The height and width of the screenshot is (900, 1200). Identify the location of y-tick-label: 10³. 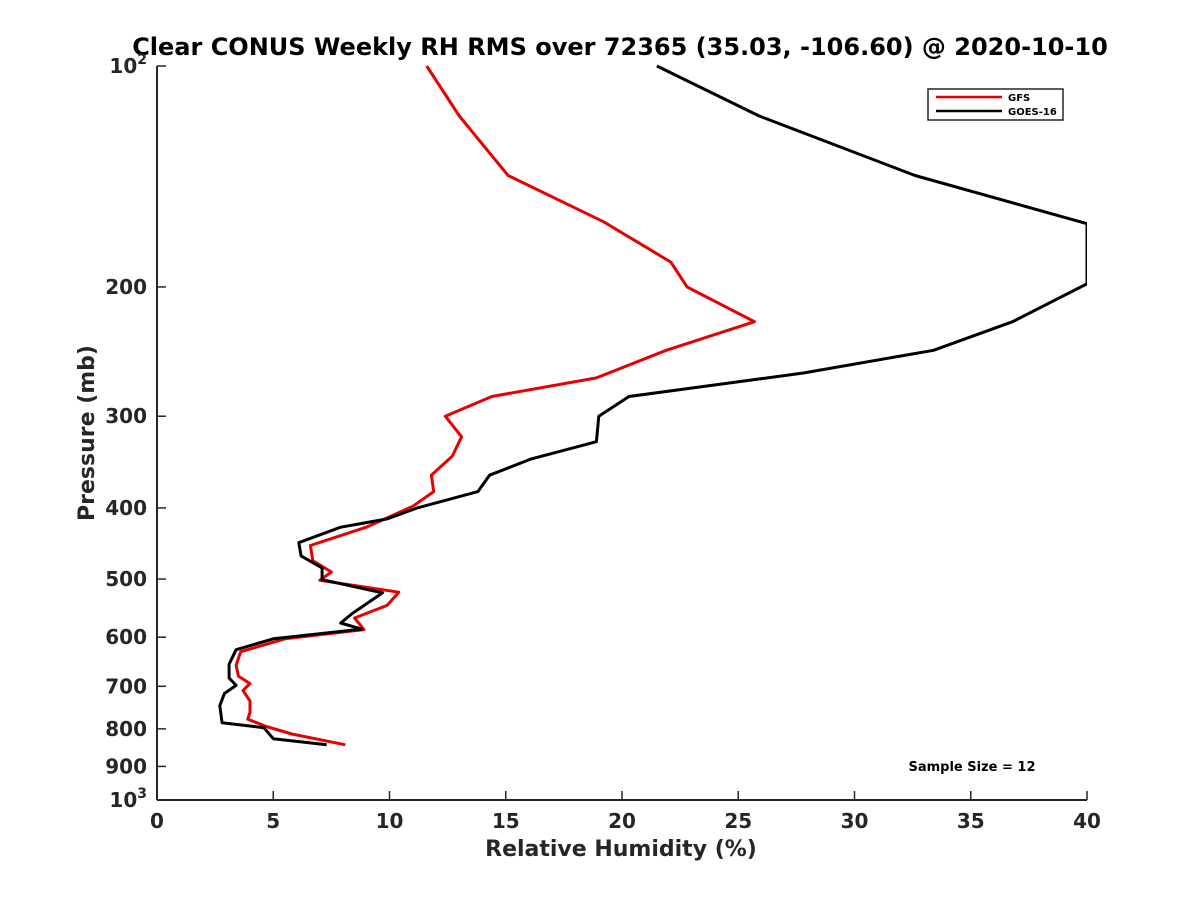
(128, 799).